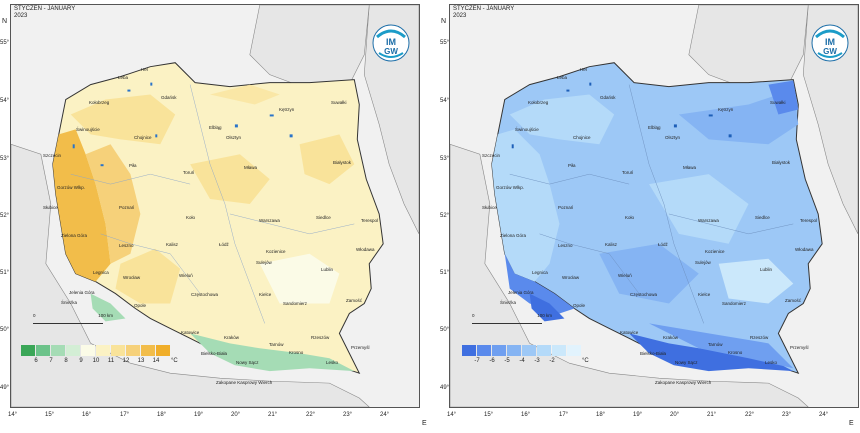 Image resolution: width=860 pixels, height=433 pixels. Describe the element at coordinates (190, 332) in the screenshot. I see `city-label: Katowice` at that location.